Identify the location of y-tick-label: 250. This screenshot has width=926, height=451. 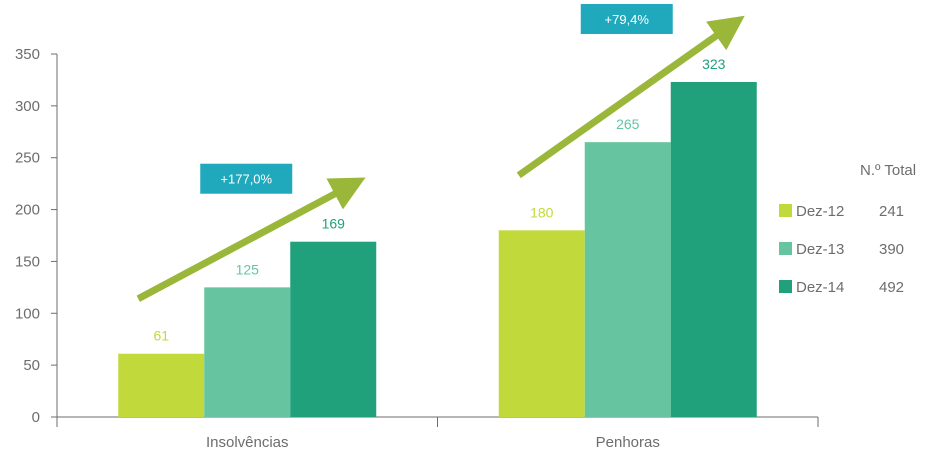
(27, 158).